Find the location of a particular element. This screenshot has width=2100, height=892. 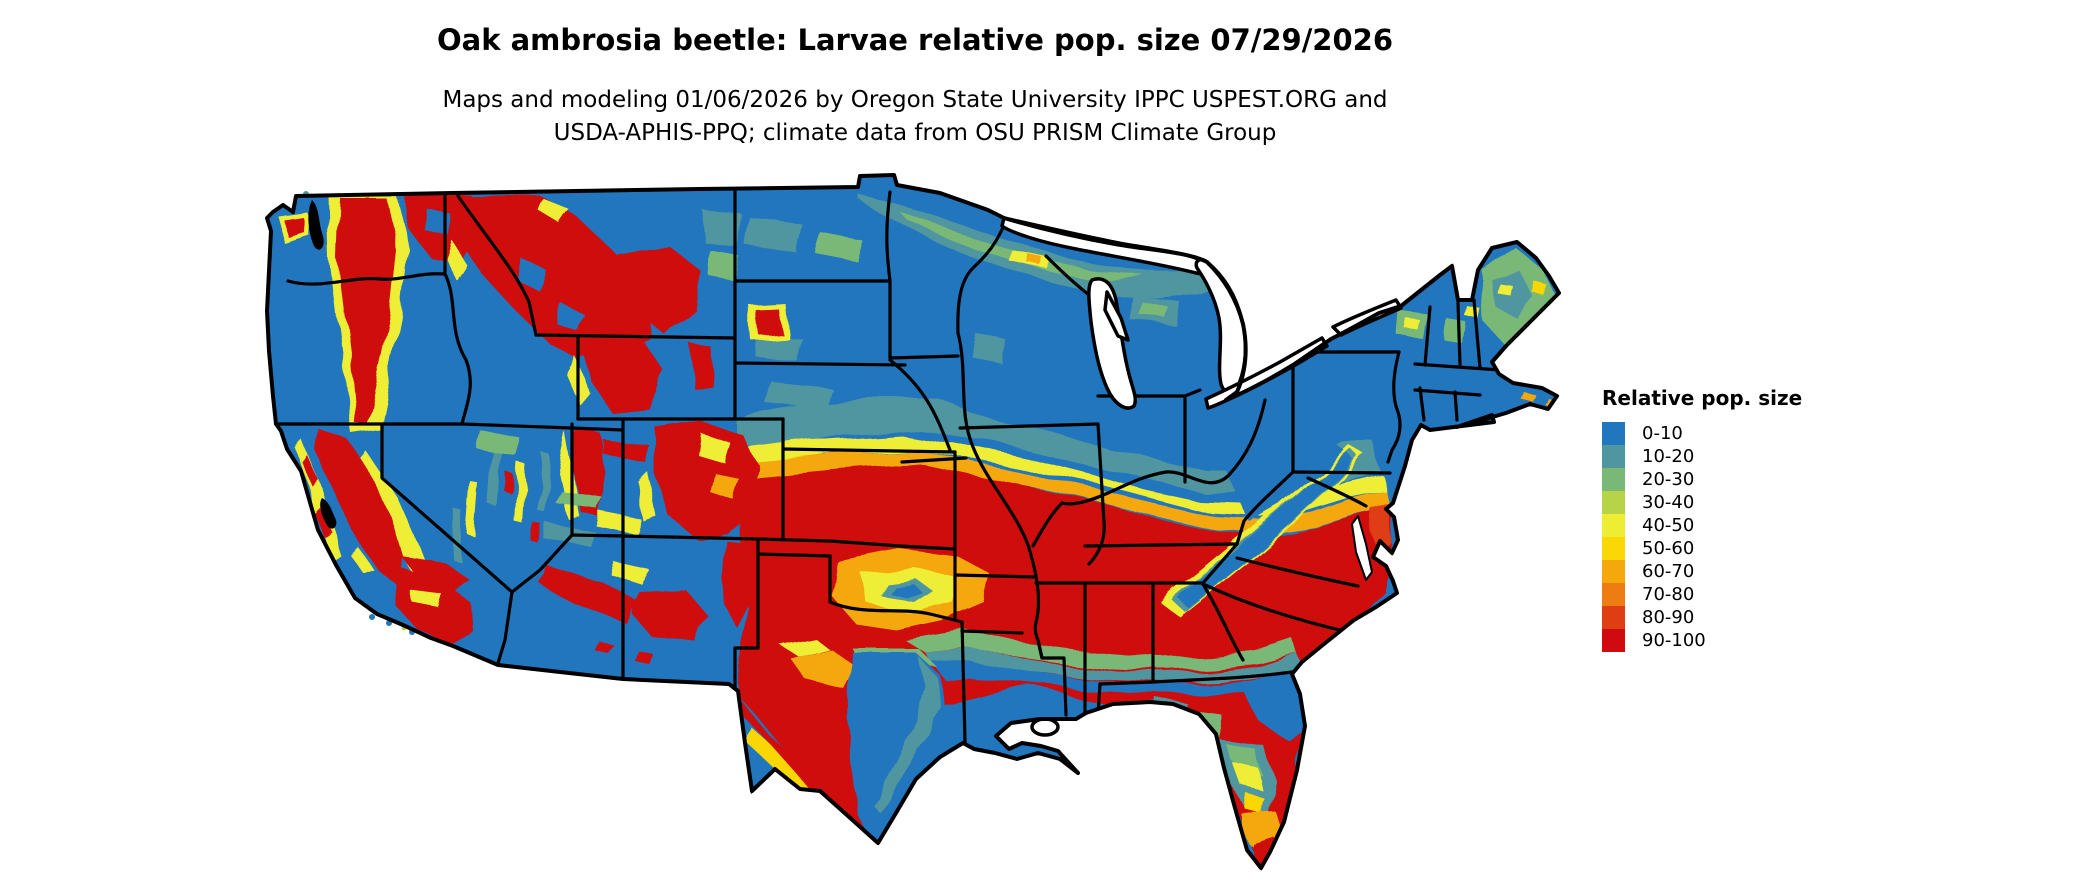

chesapeake-bay is located at coordinates (1362, 548).